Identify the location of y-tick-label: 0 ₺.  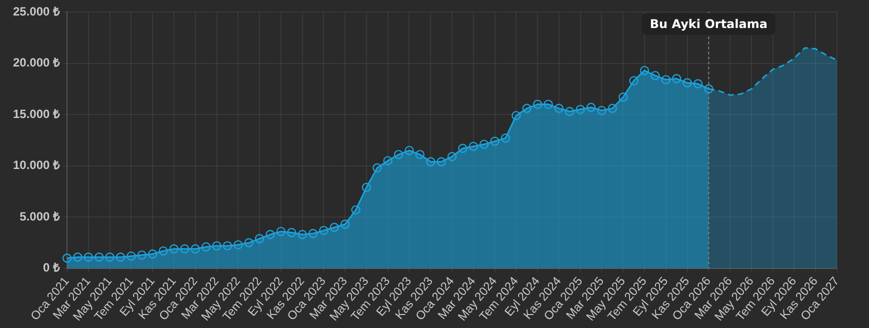
(51, 267).